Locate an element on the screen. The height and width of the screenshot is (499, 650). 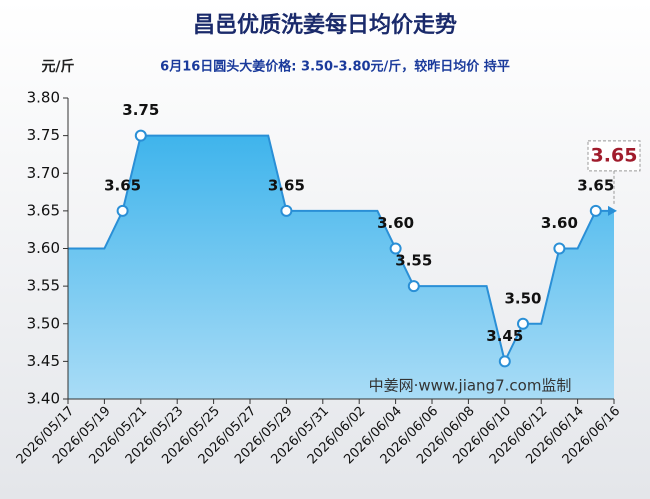
y-tick-label: 3.50 is located at coordinates (43, 323).